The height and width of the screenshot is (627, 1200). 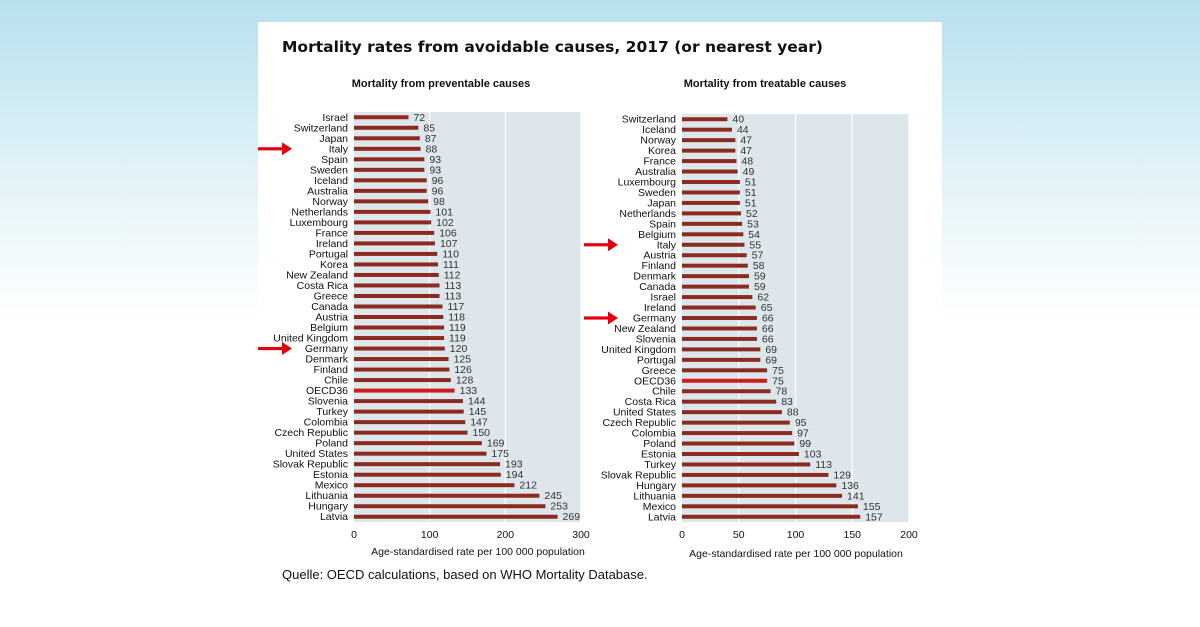 I want to click on value-label: 155, so click(x=872, y=507).